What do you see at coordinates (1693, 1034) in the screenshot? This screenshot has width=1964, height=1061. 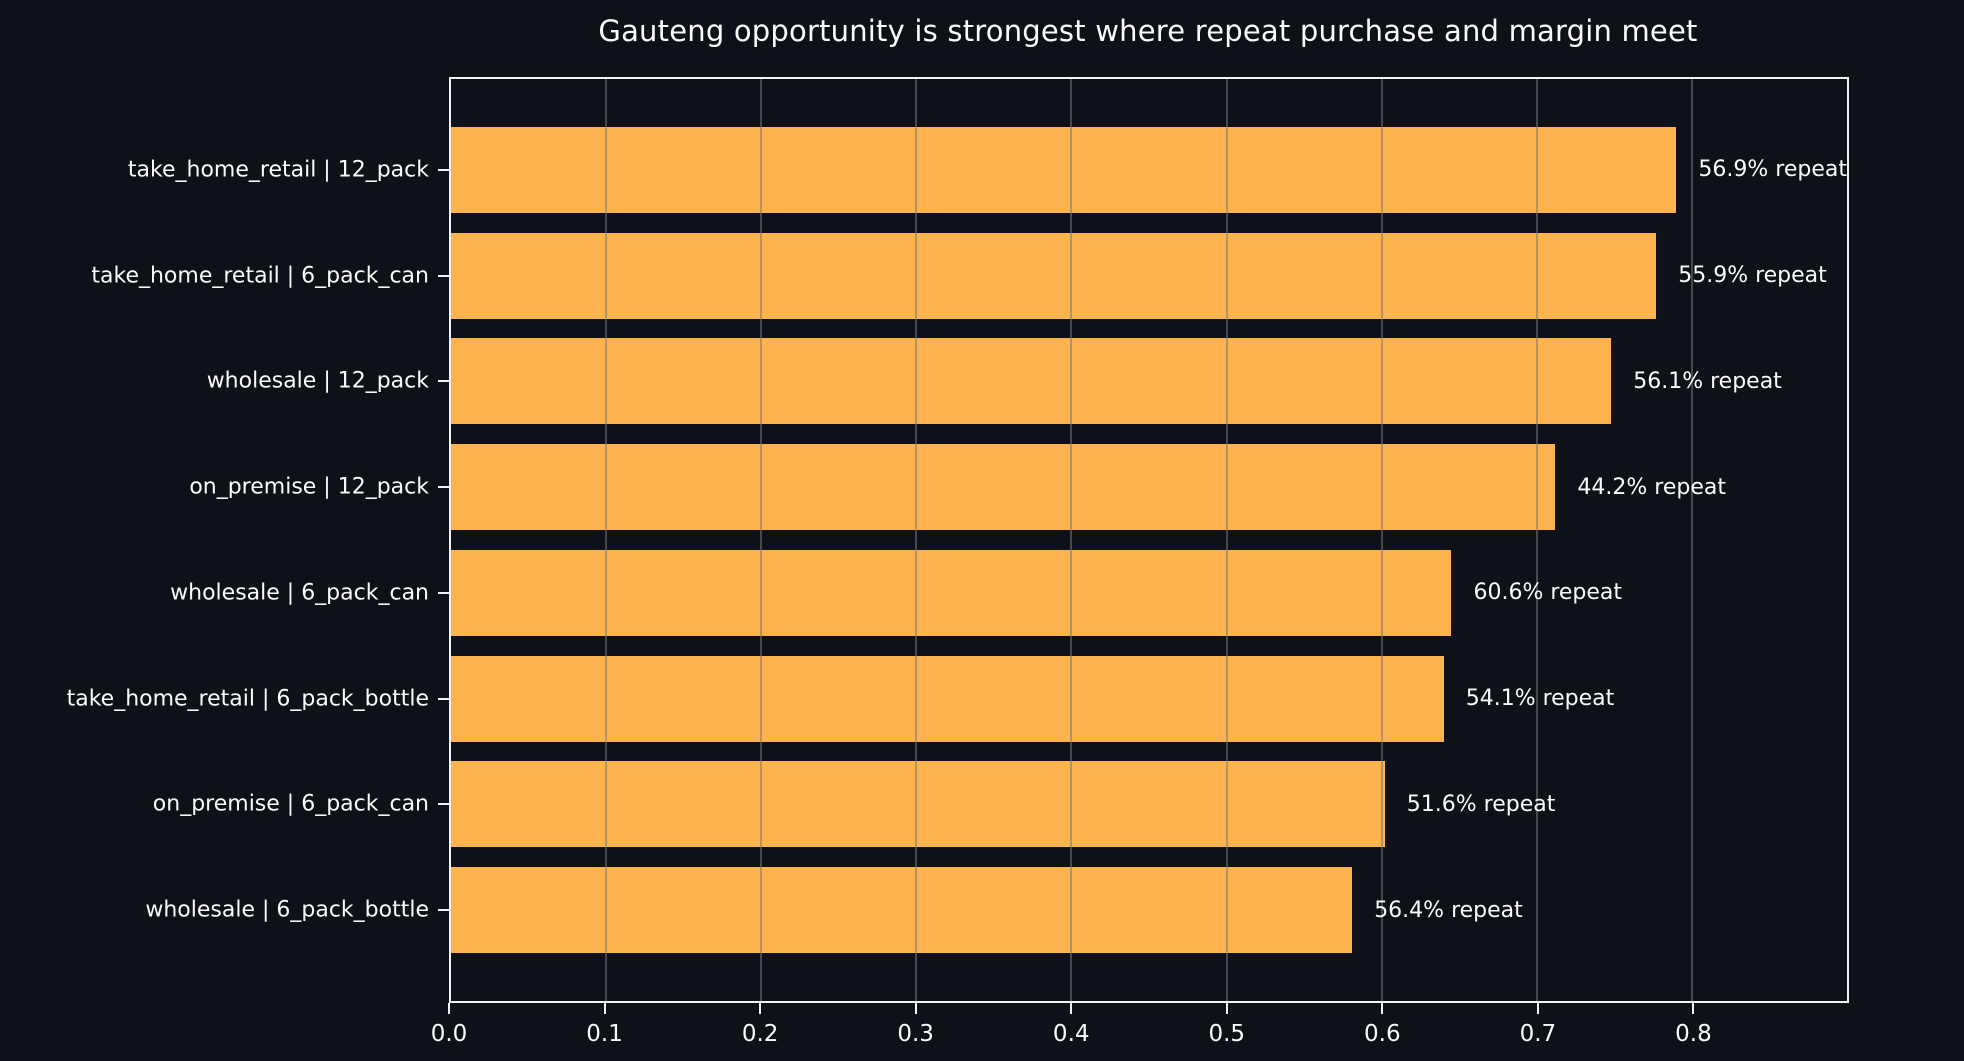 I see `x-tick-label: 0.8` at bounding box center [1693, 1034].